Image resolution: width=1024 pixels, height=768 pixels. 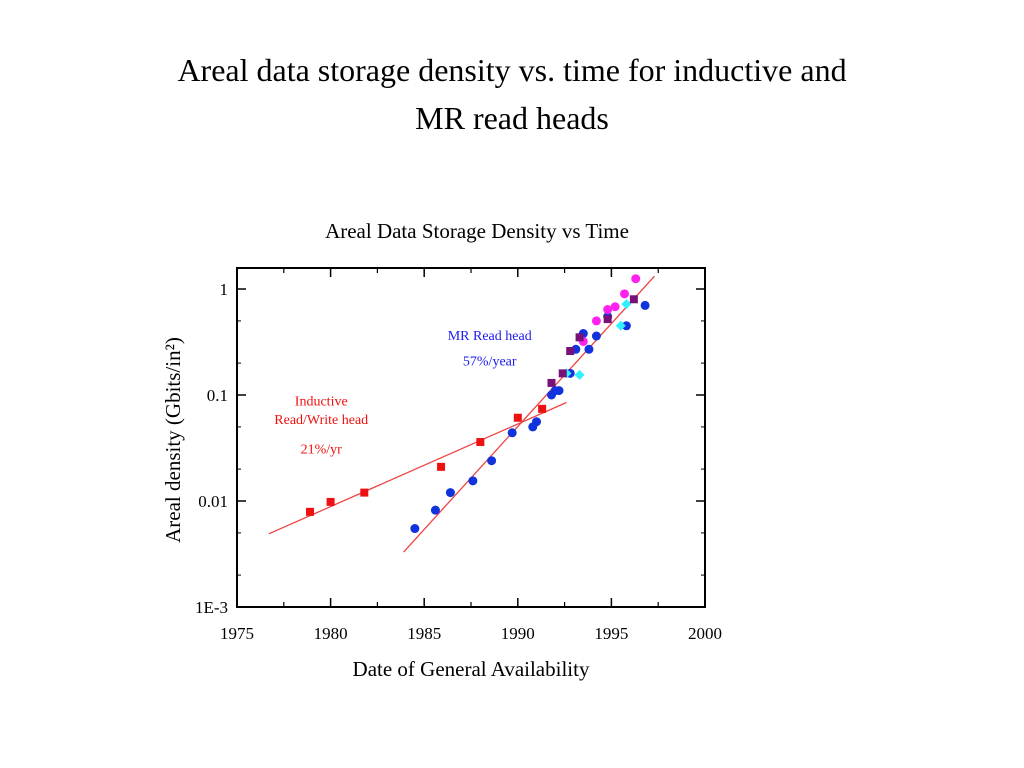 What do you see at coordinates (518, 633) in the screenshot?
I see `x-tick-label: 1990` at bounding box center [518, 633].